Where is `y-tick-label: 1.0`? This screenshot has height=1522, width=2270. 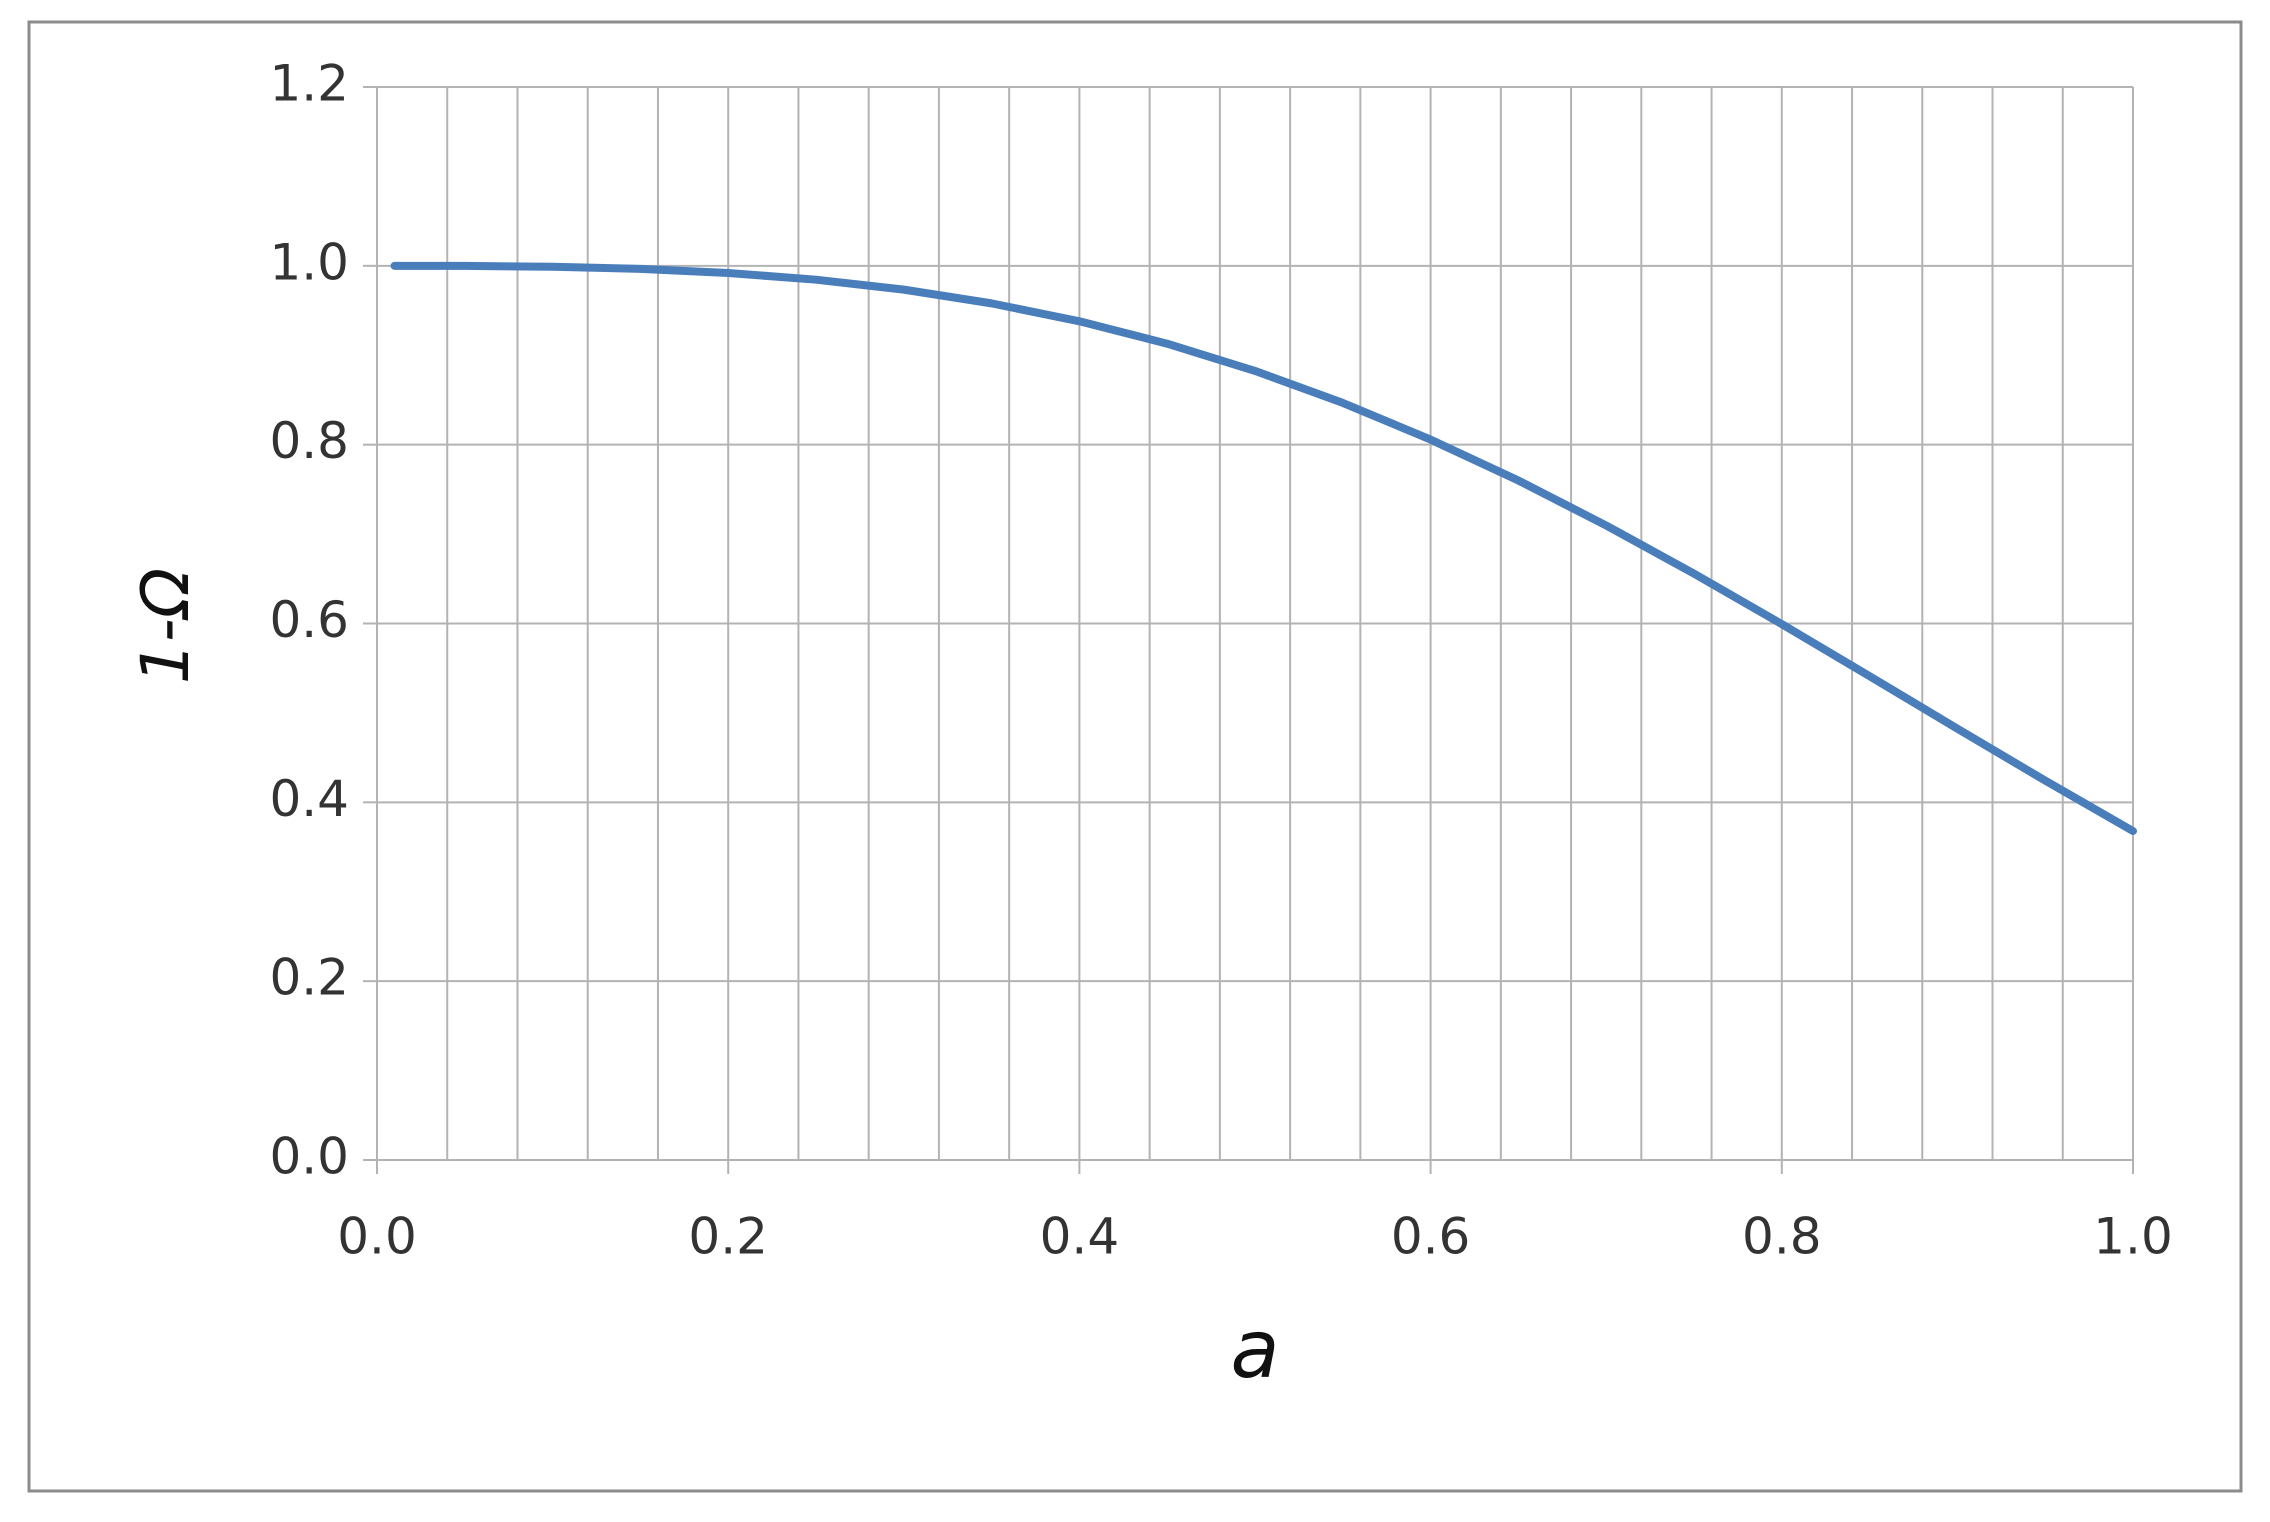 y-tick-label: 1.0 is located at coordinates (309, 262).